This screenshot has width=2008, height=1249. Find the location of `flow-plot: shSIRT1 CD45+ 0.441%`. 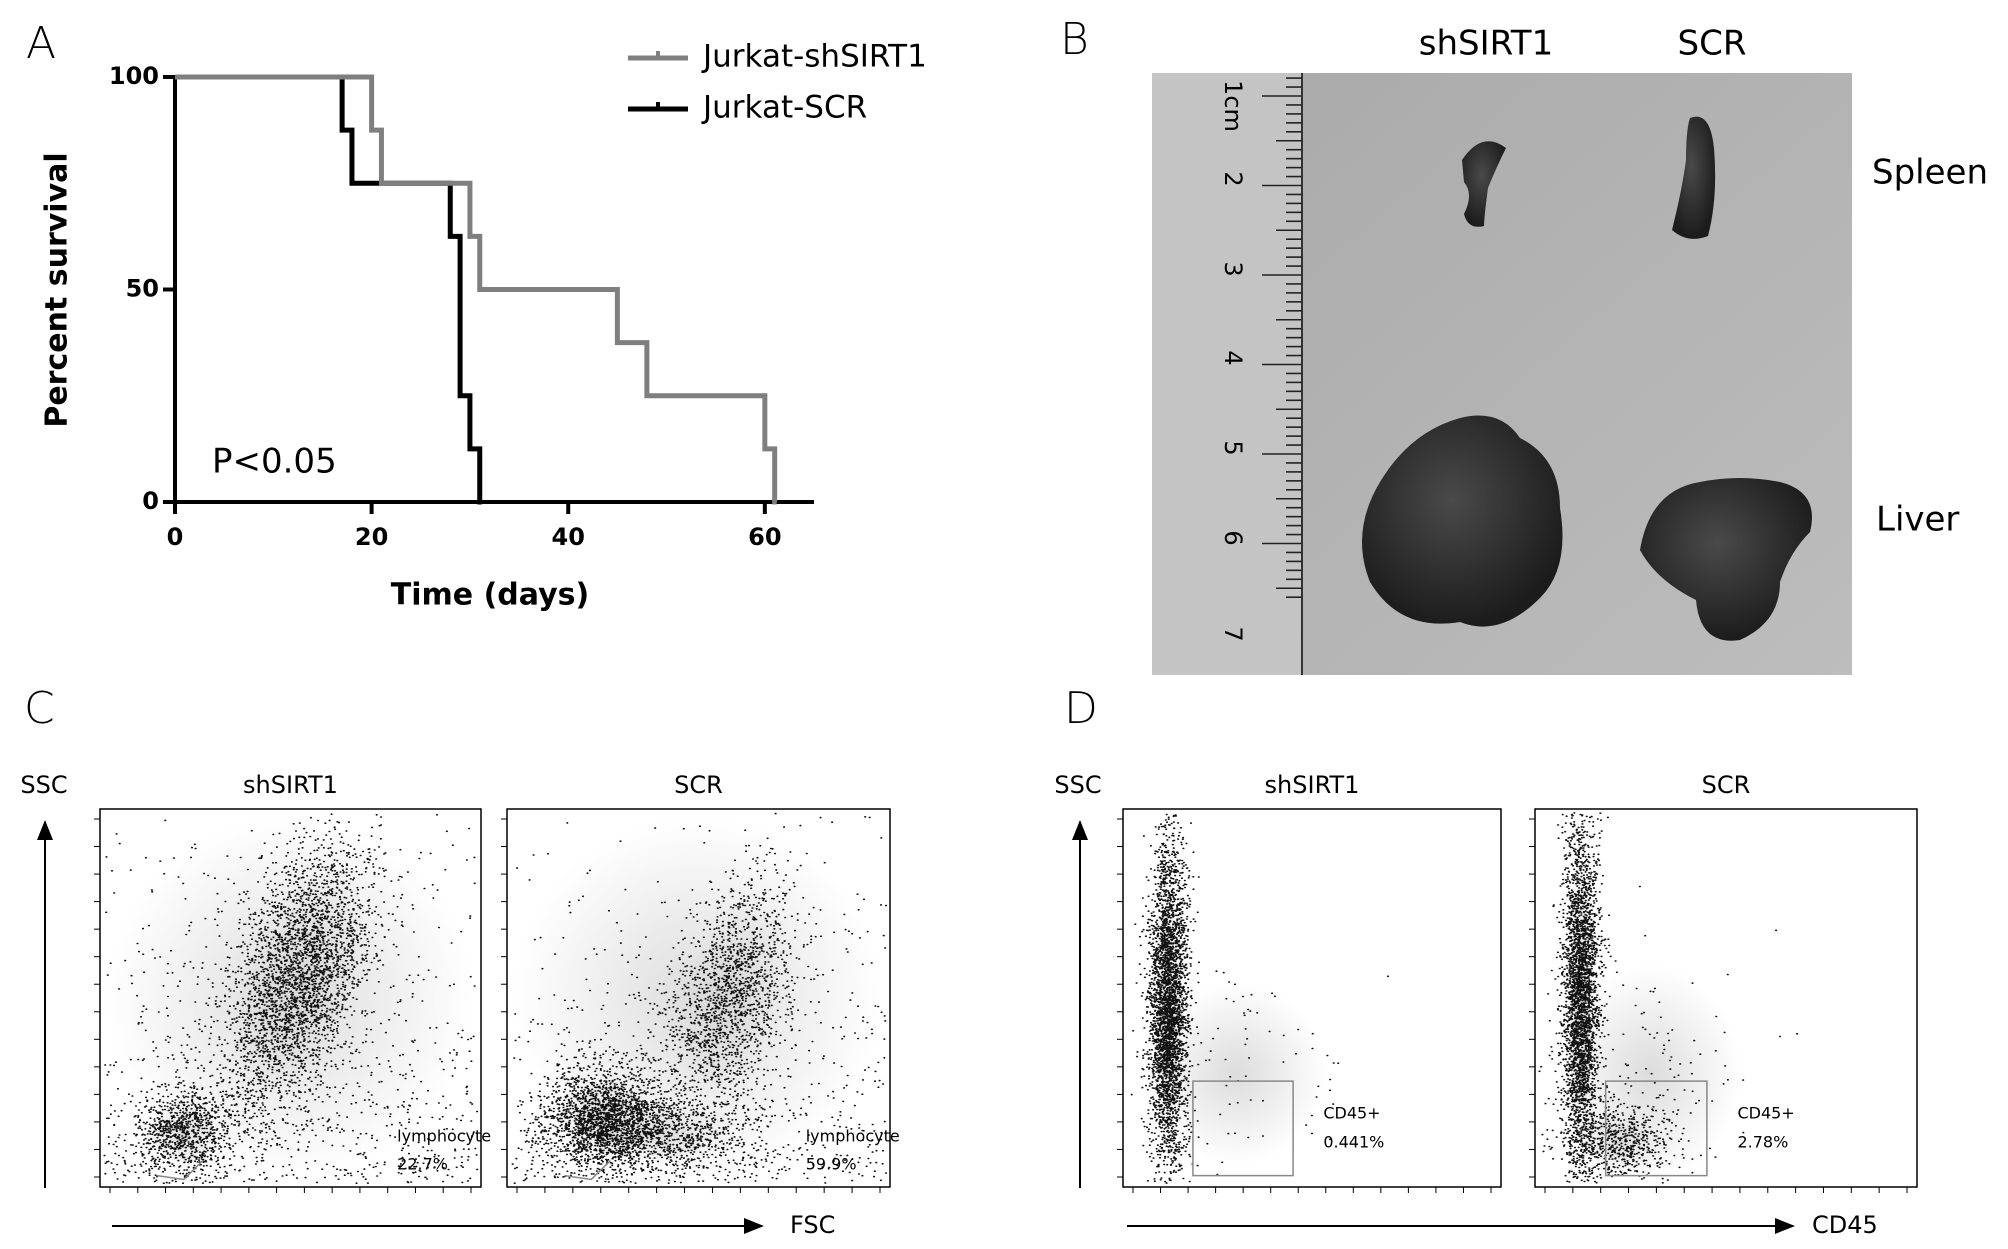

flow-plot: shSIRT1 CD45+ 0.441% is located at coordinates (1309, 982).